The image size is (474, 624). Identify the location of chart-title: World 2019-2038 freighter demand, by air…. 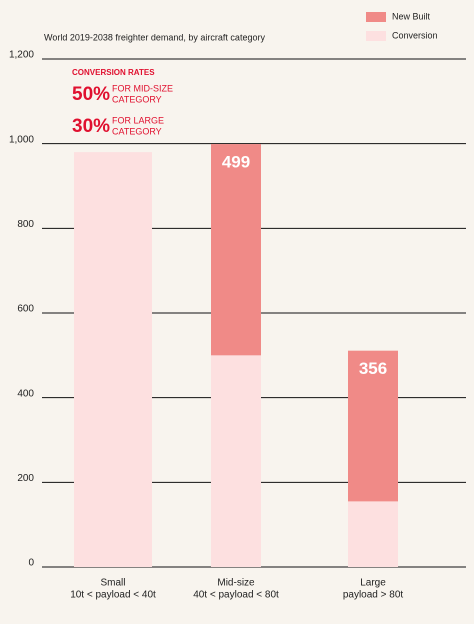
(154, 37).